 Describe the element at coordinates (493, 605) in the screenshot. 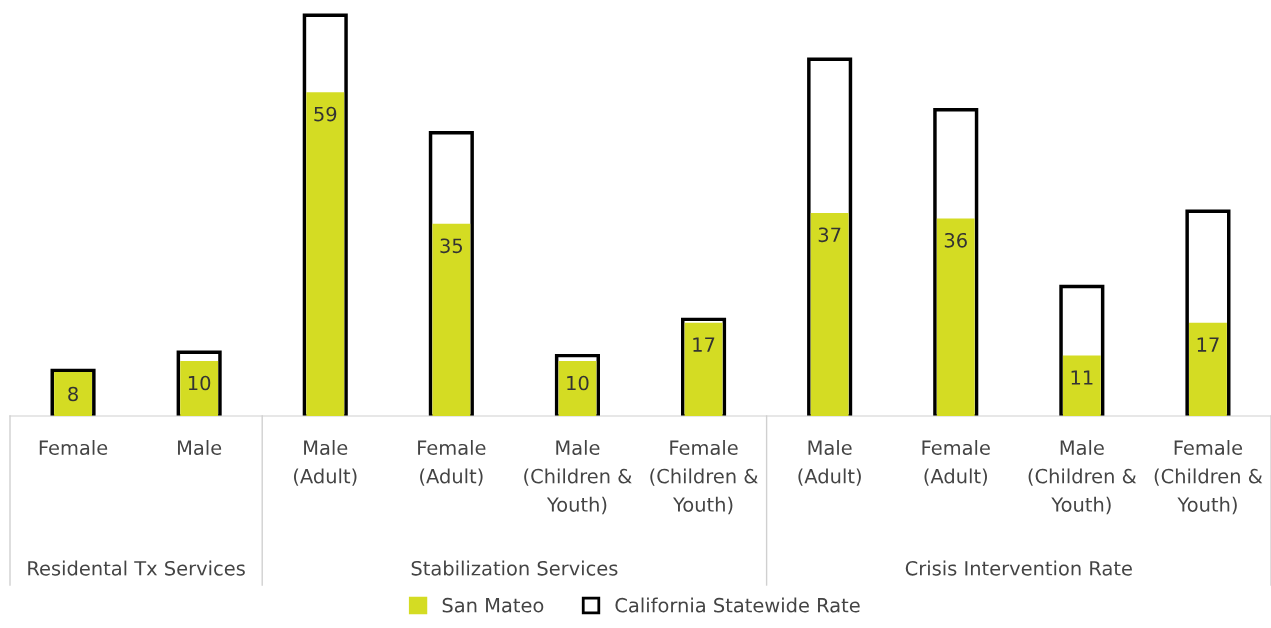

I see `legend-label: San Mateo` at that location.